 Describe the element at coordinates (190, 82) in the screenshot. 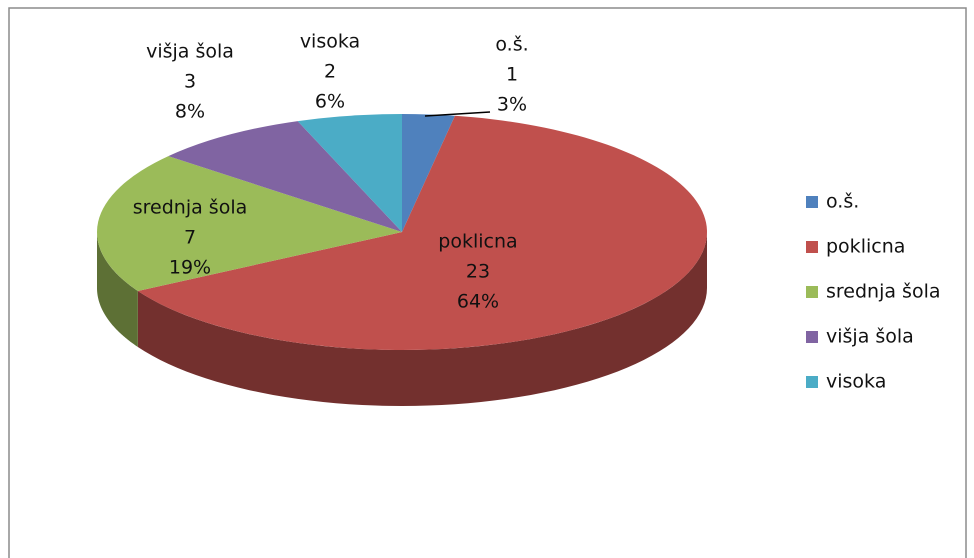

I see `data-label-value: 3` at that location.